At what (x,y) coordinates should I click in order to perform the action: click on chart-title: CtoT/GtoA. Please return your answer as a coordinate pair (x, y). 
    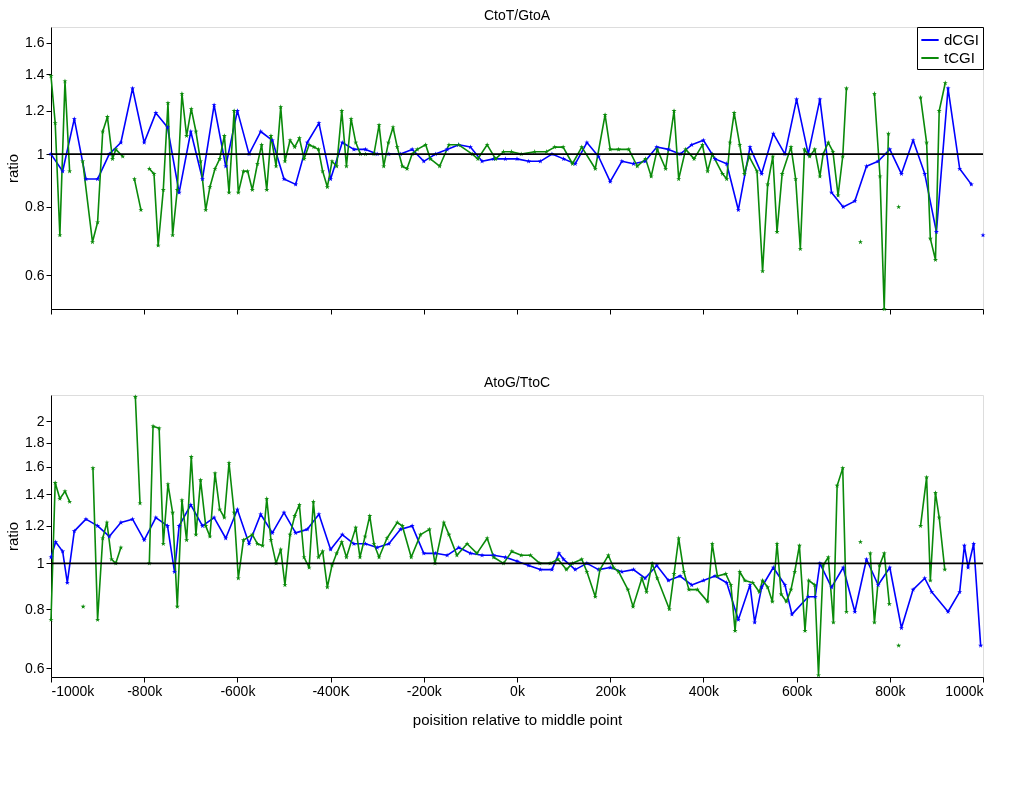
    Looking at the image, I should click on (517, 14).